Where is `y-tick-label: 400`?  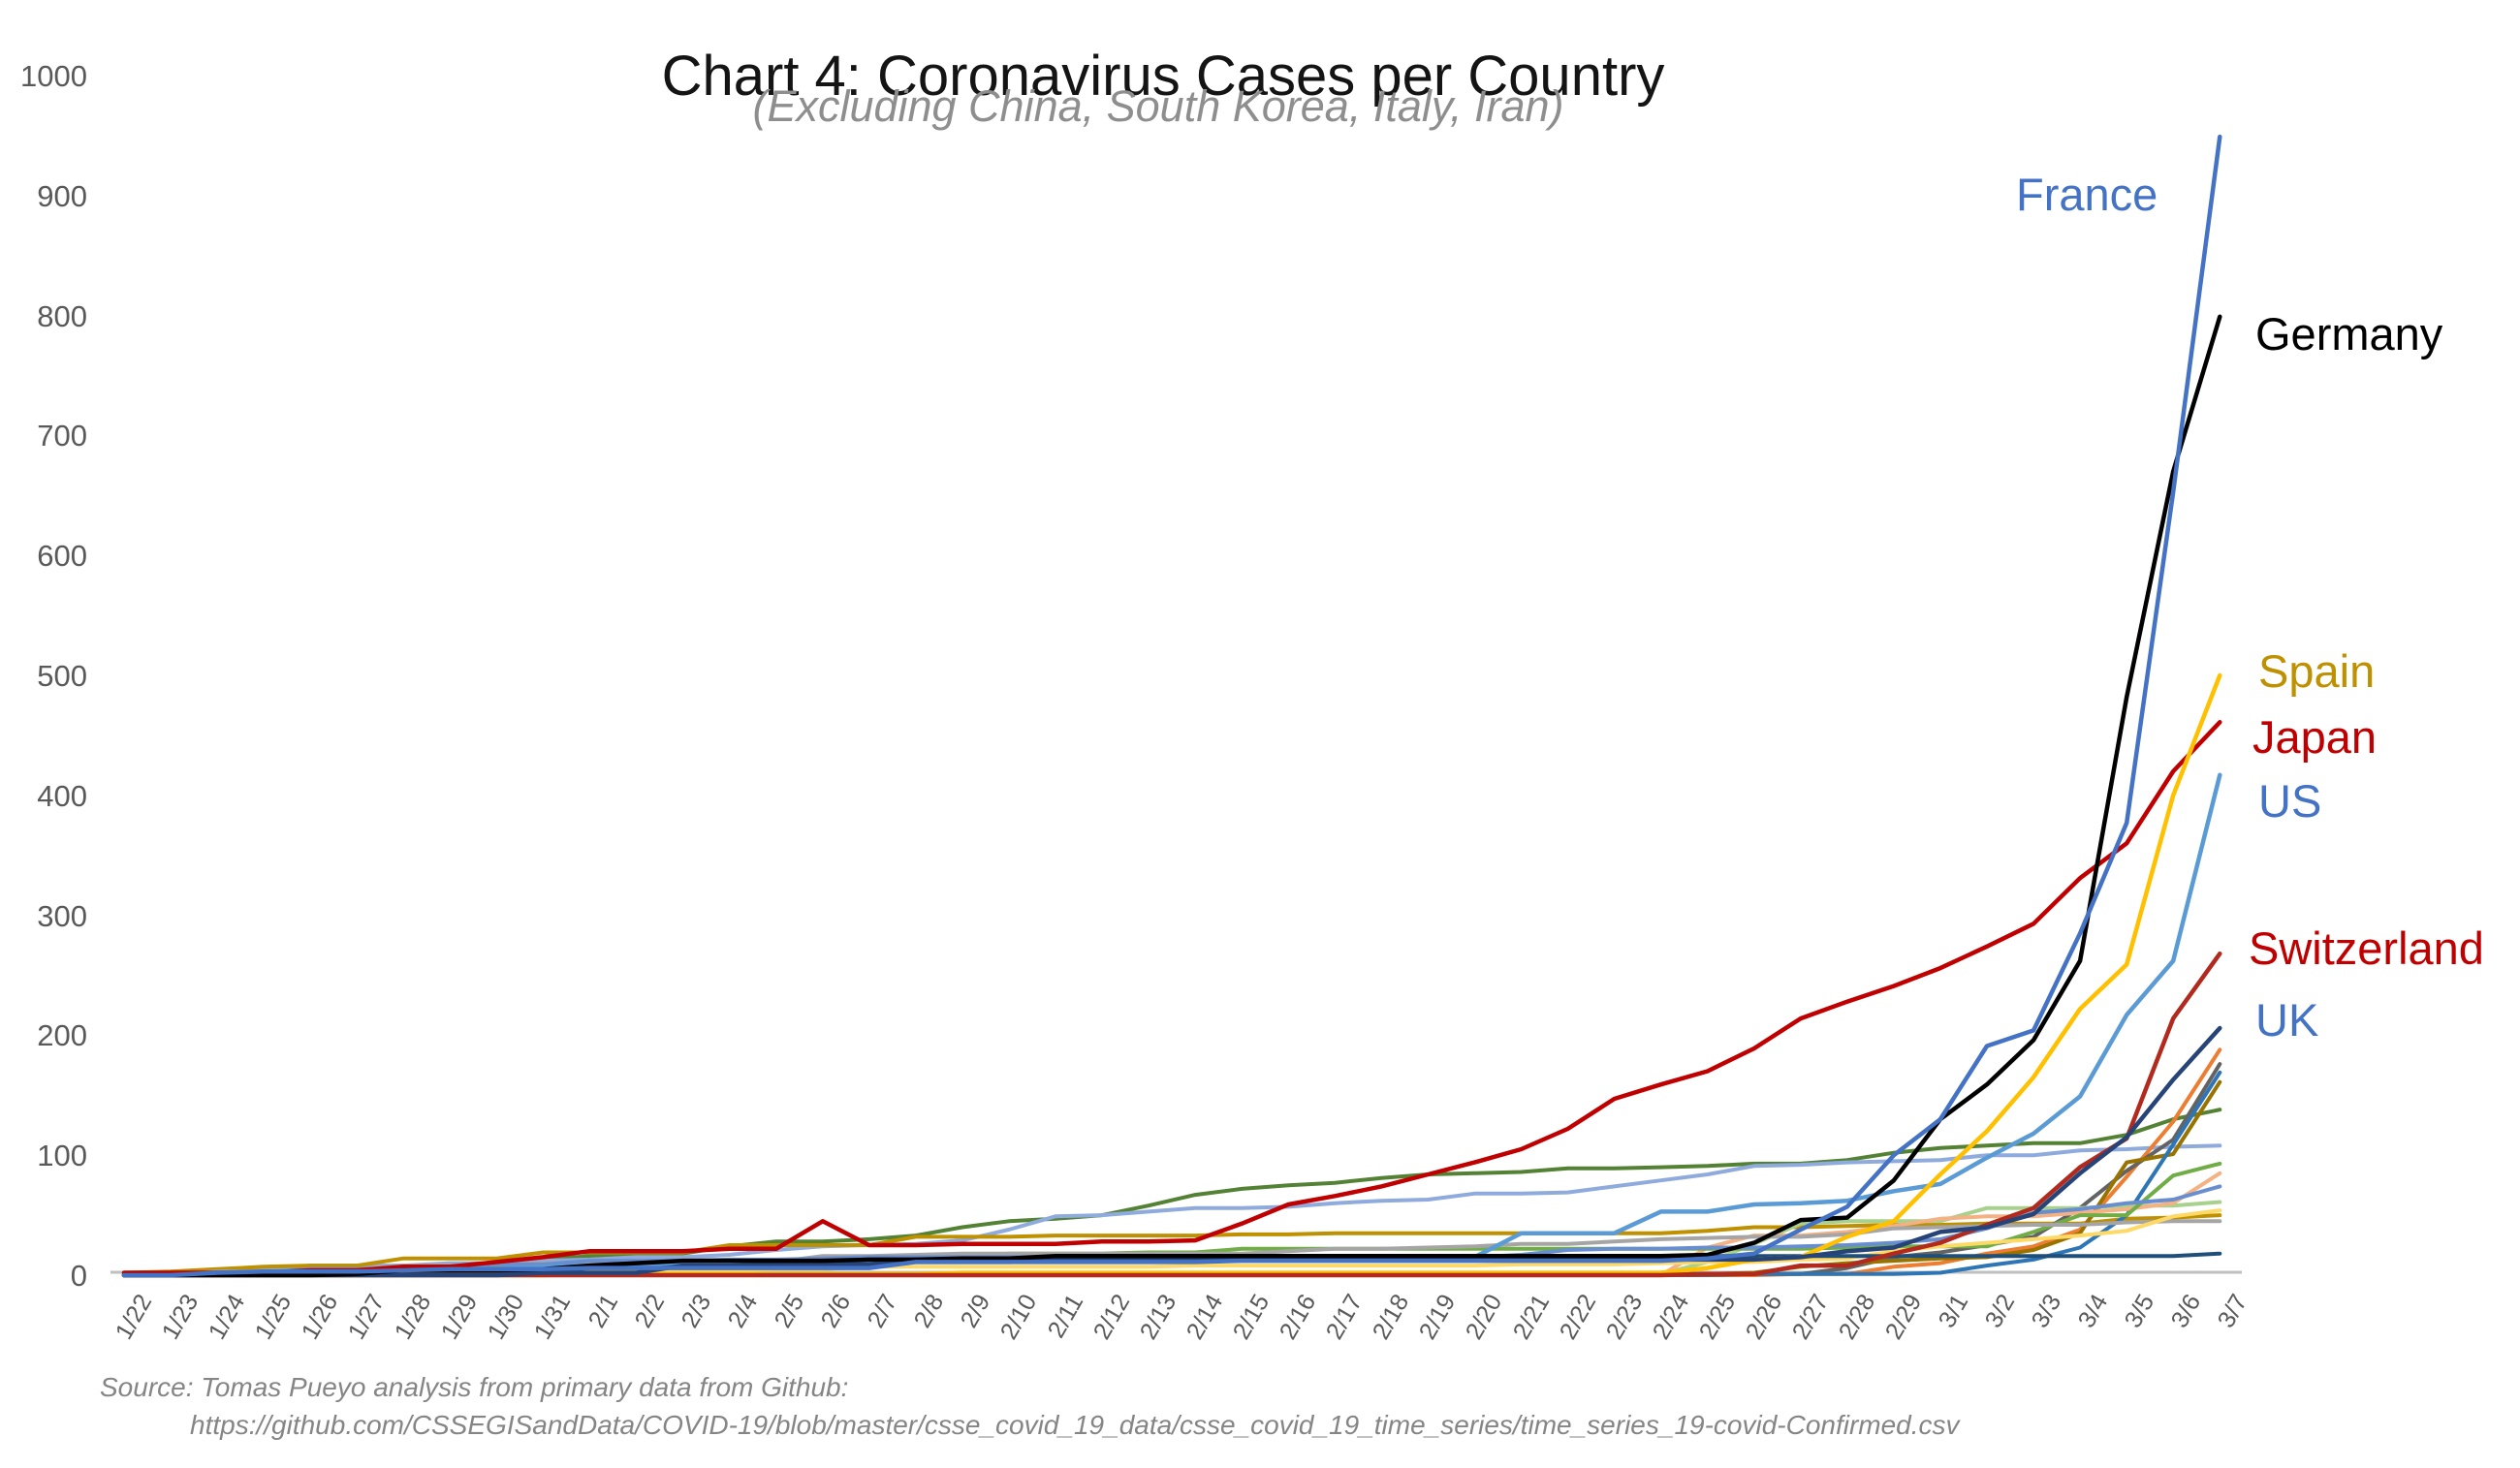 y-tick-label: 400 is located at coordinates (62, 795).